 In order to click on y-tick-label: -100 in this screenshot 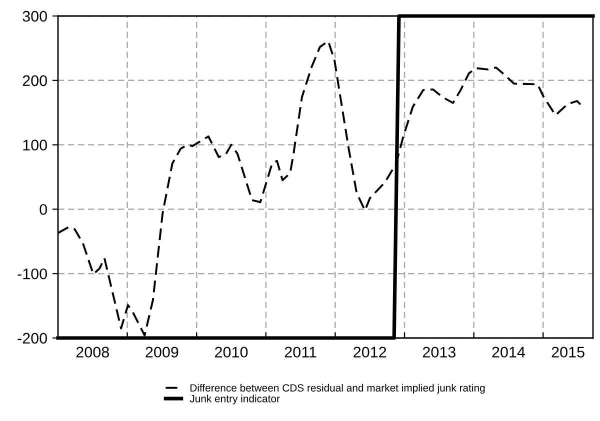, I will do `click(32, 274)`.